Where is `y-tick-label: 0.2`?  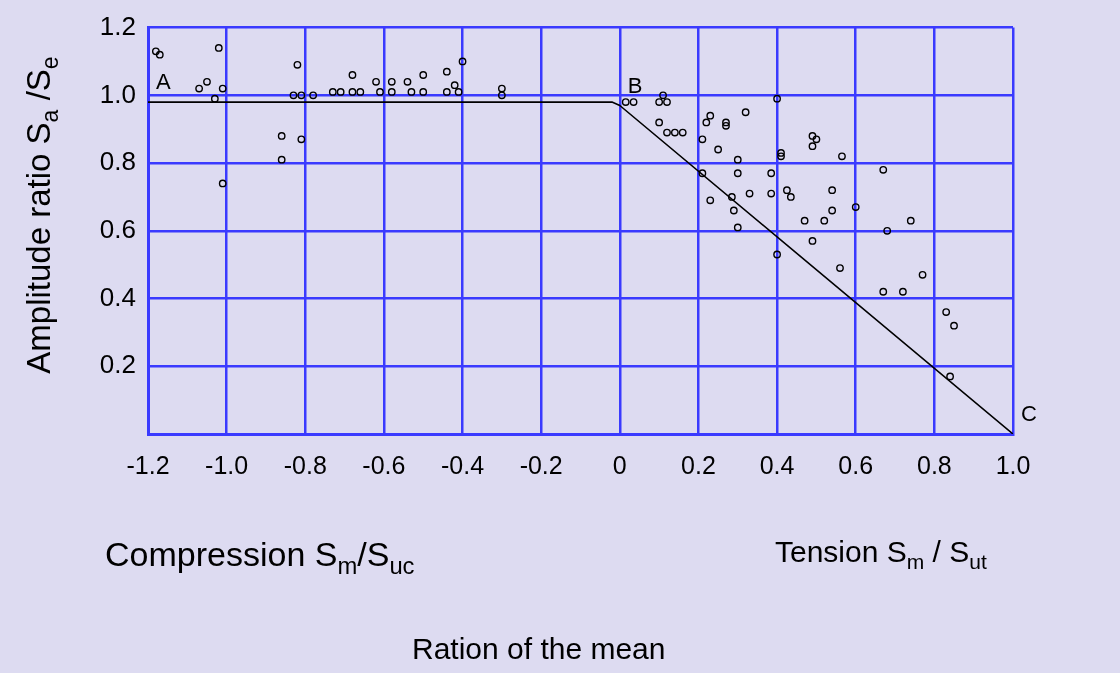
y-tick-label: 0.2 is located at coordinates (117, 364).